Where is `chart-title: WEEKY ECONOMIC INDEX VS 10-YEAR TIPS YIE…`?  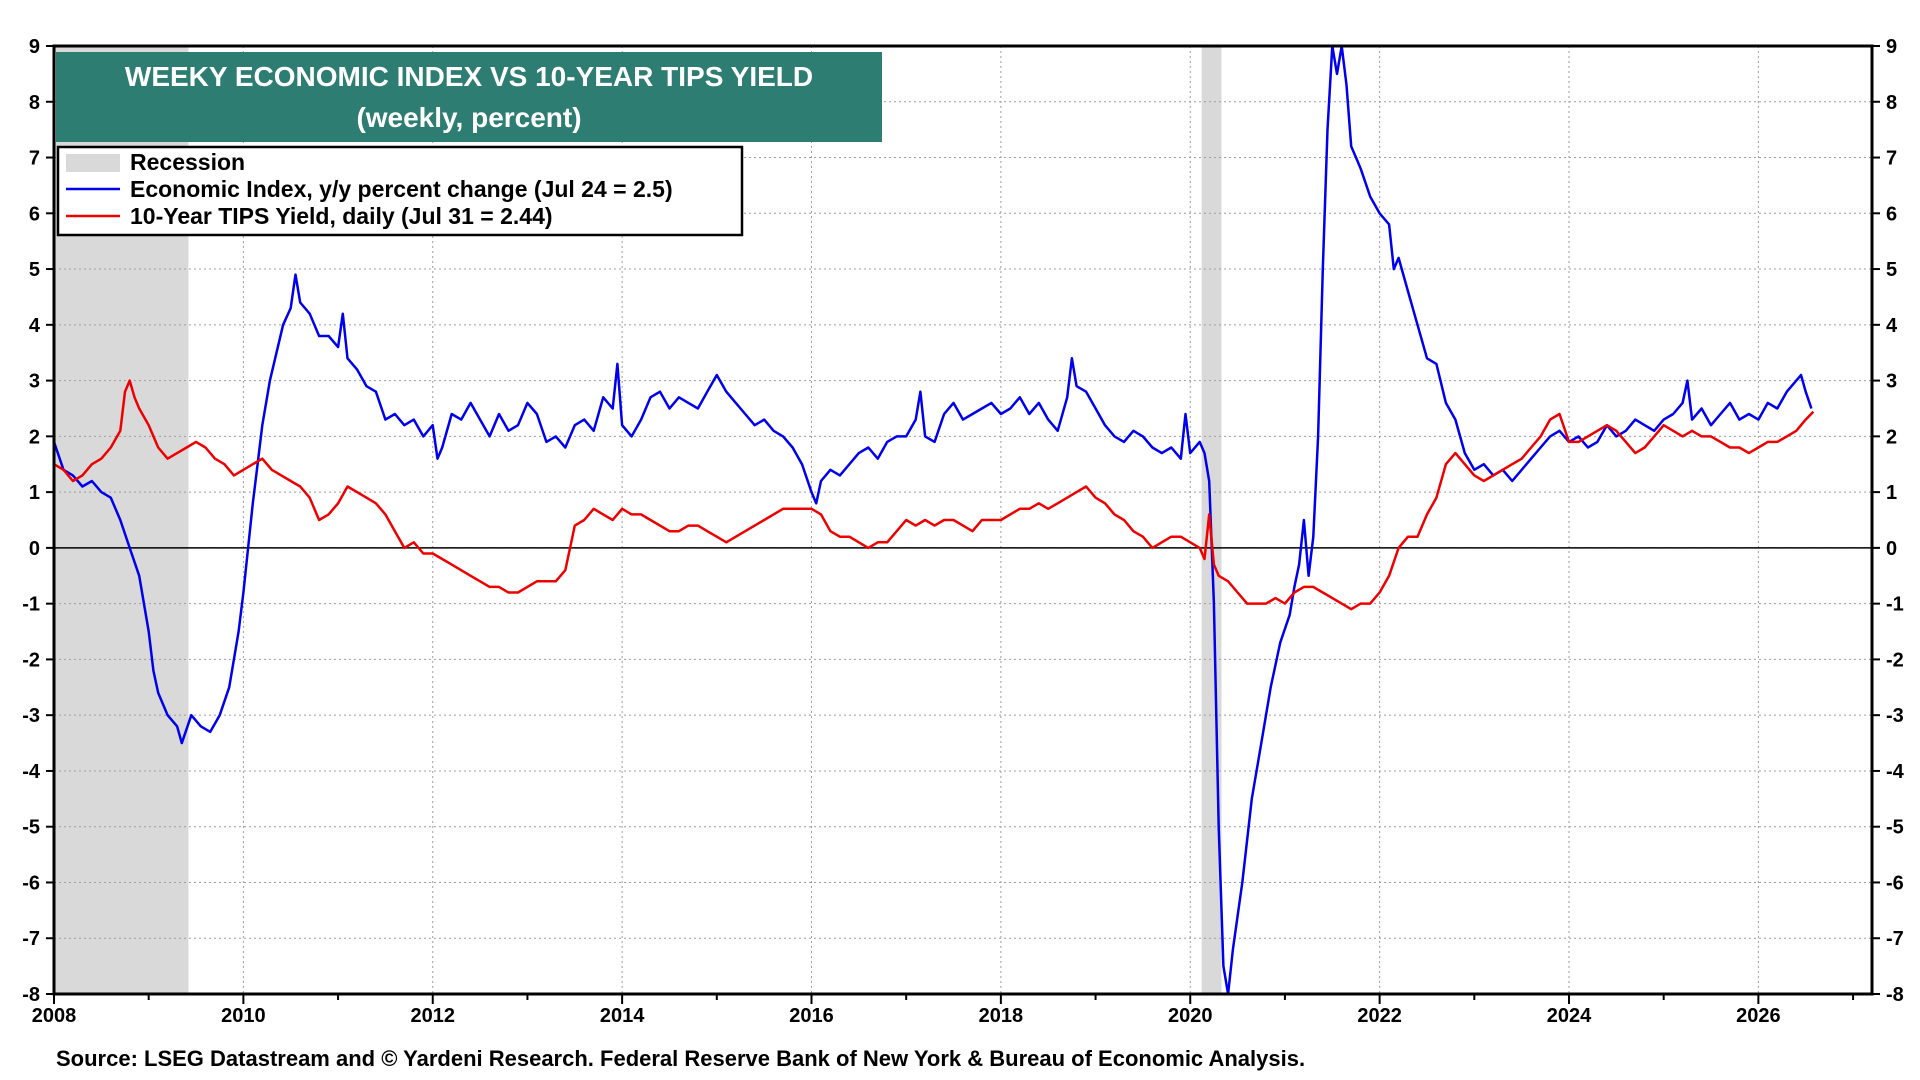
chart-title: WEEKY ECONOMIC INDEX VS 10-YEAR TIPS YIE… is located at coordinates (469, 76).